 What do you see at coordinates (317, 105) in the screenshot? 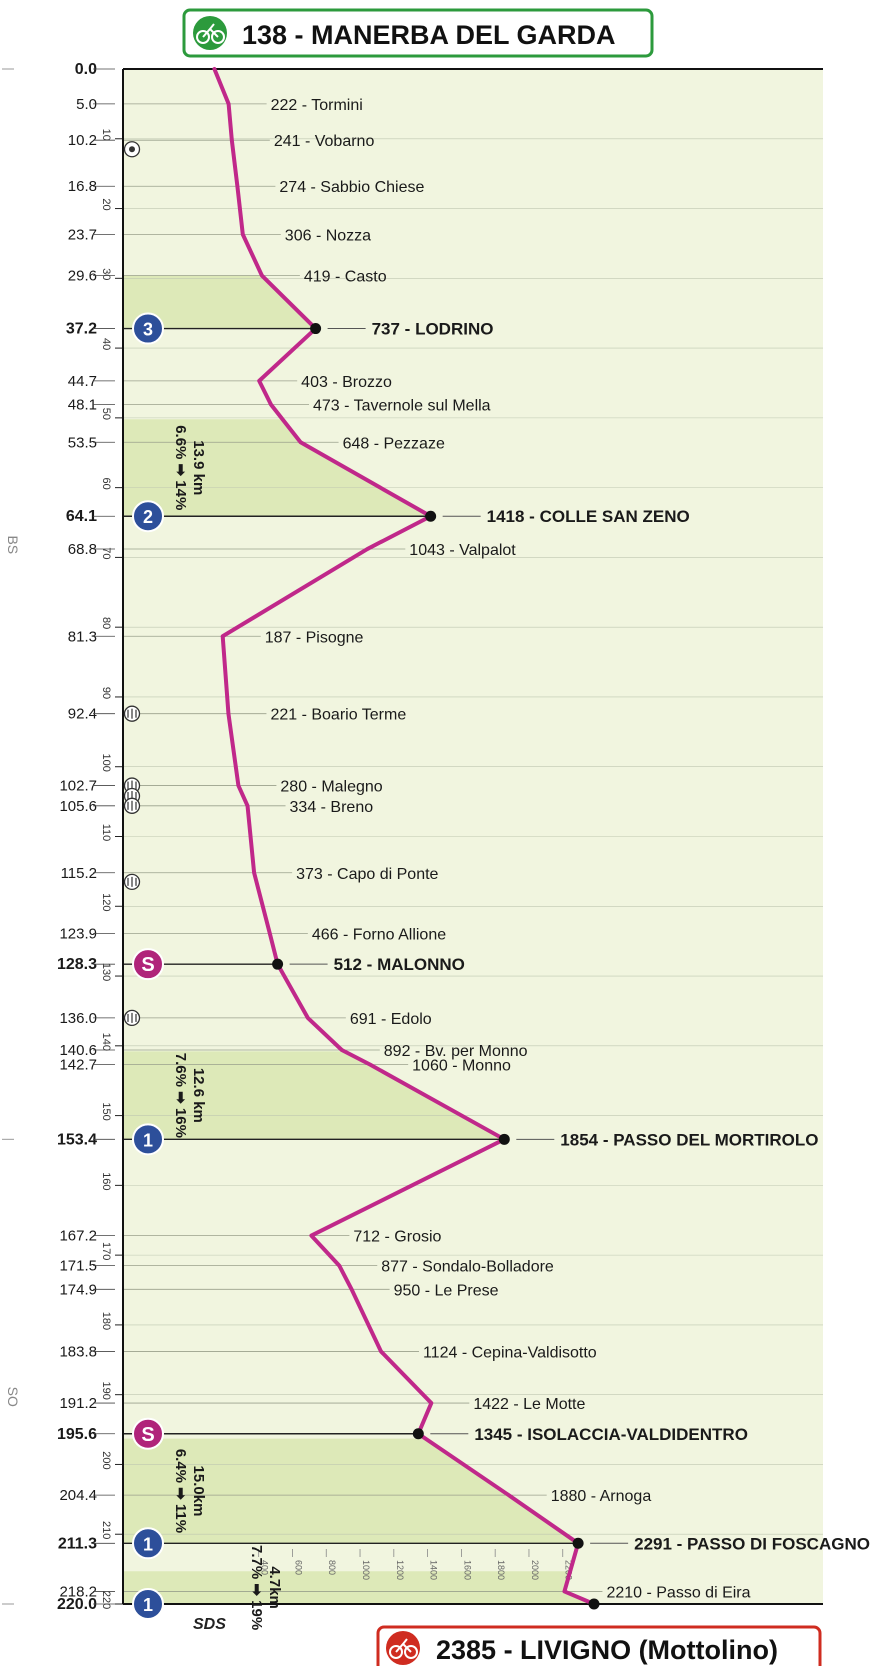
I see `waypoint-label: 222 - Tormini` at bounding box center [317, 105].